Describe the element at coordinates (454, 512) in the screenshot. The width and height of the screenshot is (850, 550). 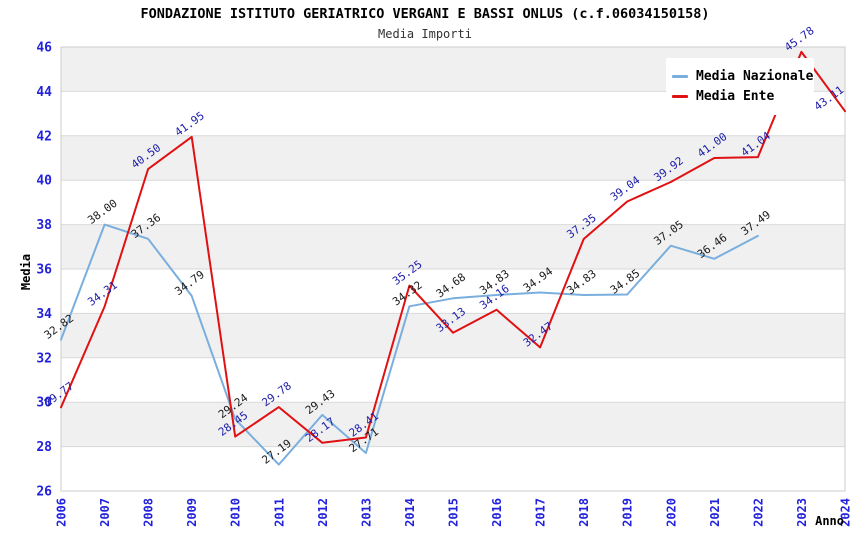
I see `x-tick-label: 2015` at that location.